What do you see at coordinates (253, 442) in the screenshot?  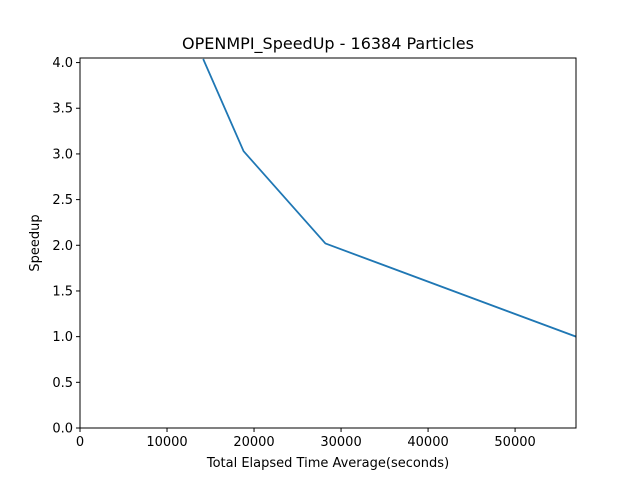 I see `x-tick-label: 20000` at bounding box center [253, 442].